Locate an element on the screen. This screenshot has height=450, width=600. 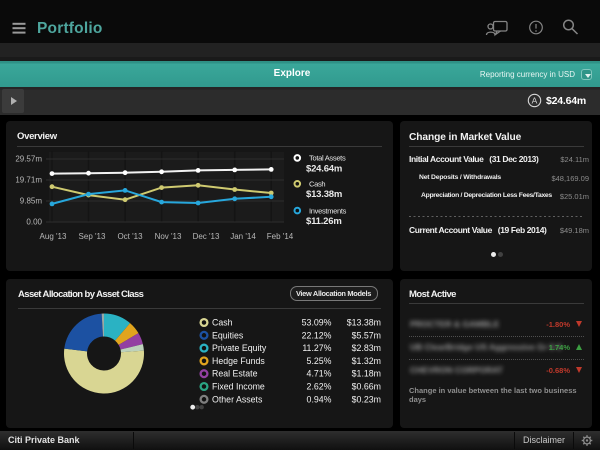
svg-text: 9.85m is located at coordinates (31, 201).